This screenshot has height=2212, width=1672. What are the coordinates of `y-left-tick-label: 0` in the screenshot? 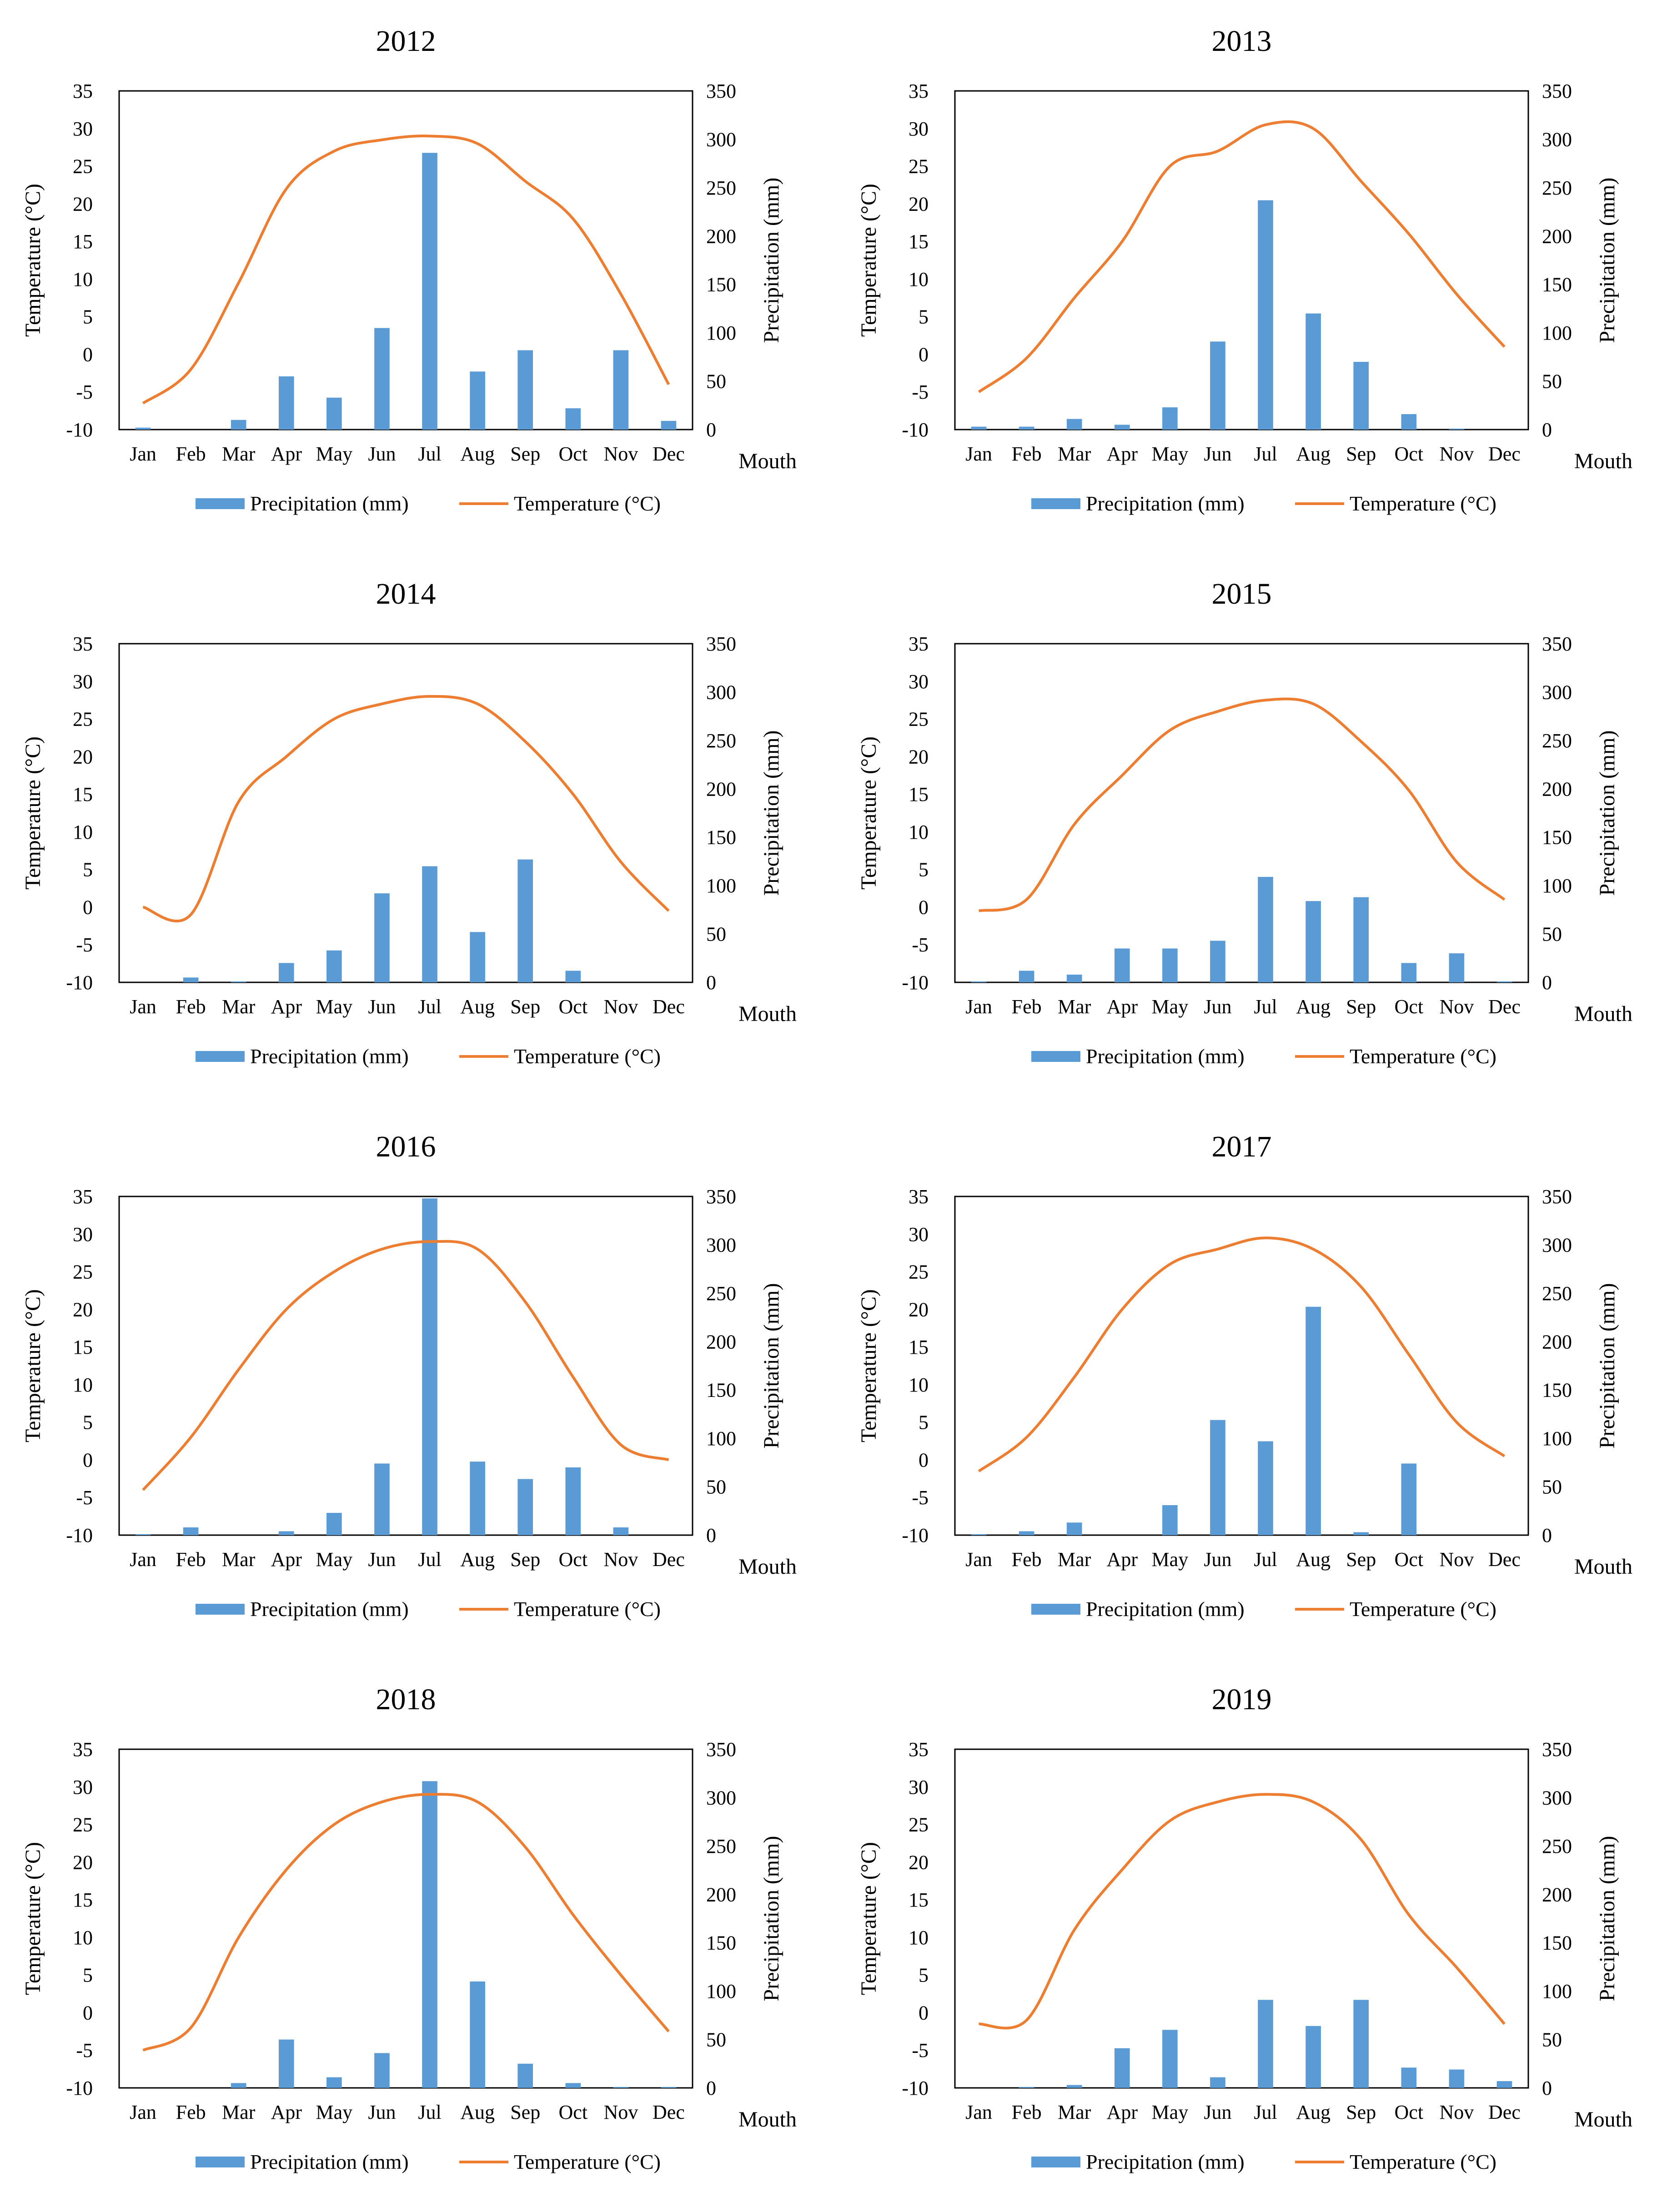 It's located at (88, 907).